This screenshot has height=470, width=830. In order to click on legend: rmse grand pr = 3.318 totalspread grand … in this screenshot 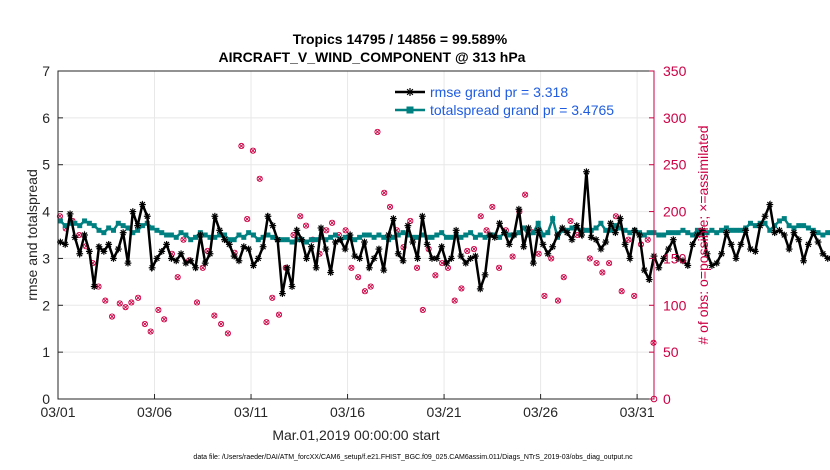, I will do `click(504, 101)`.